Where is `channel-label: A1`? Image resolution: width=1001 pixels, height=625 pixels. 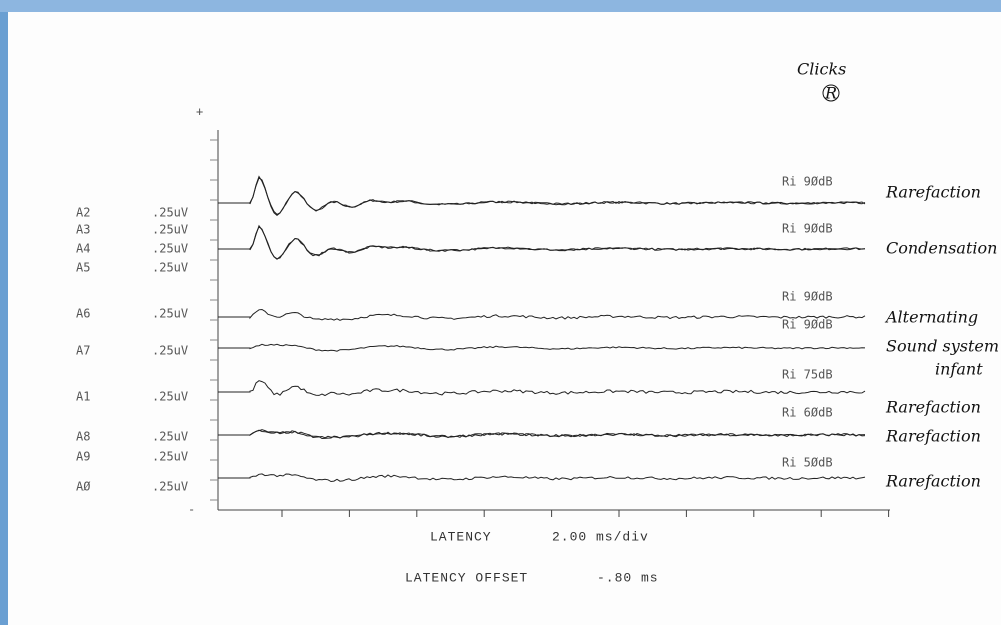 channel-label: A1 is located at coordinates (83, 397).